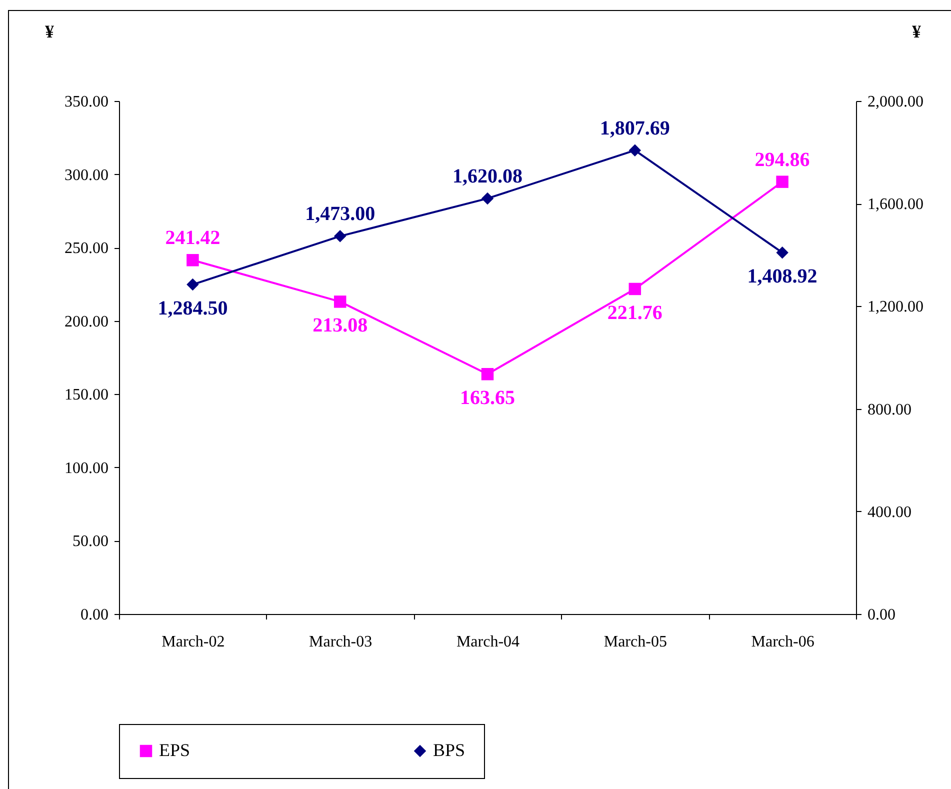 Image resolution: width=951 pixels, height=789 pixels. Describe the element at coordinates (86, 321) in the screenshot. I see `y-tick-label: 200.00` at that location.